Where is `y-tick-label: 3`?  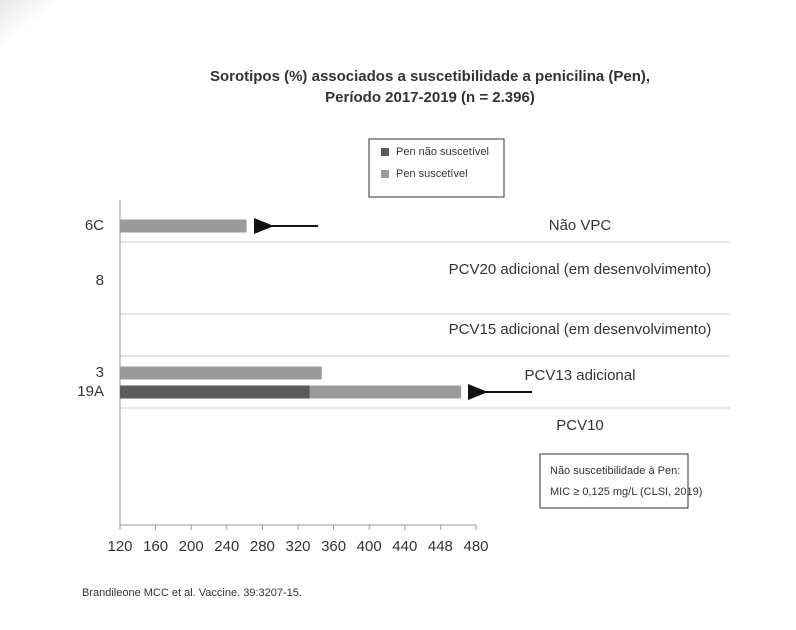 y-tick-label: 3 is located at coordinates (100, 372).